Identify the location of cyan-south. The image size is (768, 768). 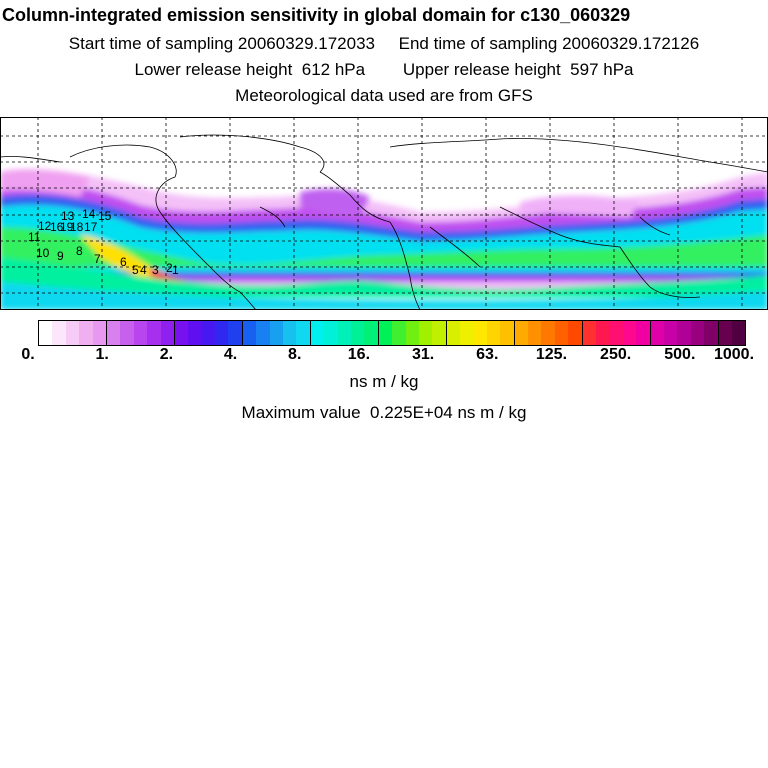
(384, 296).